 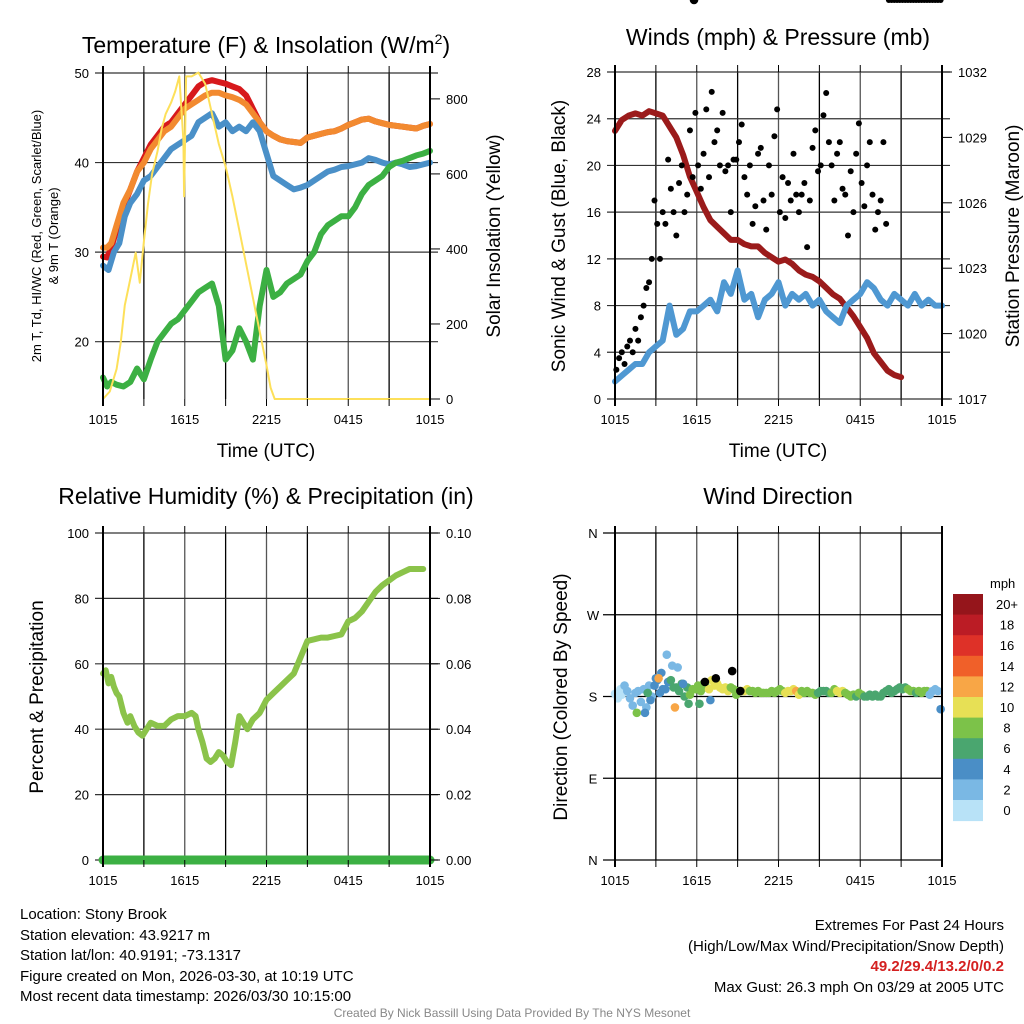 I want to click on y-tick-label: 28, so click(x=594, y=72).